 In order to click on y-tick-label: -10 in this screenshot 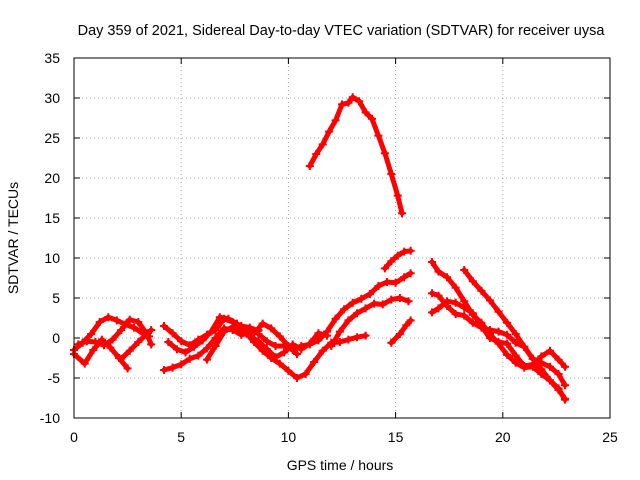, I will do `click(50, 418)`.